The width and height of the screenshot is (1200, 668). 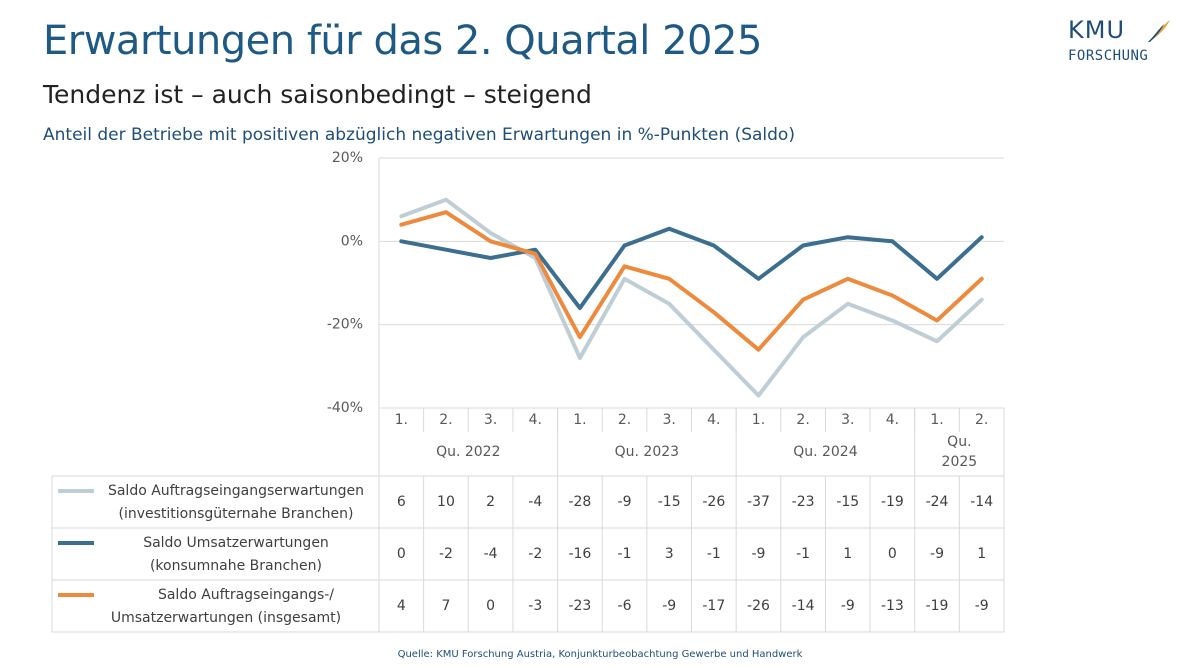 I want to click on page-title: Erwartungen für das 2. Quartal 2025, so click(x=402, y=41).